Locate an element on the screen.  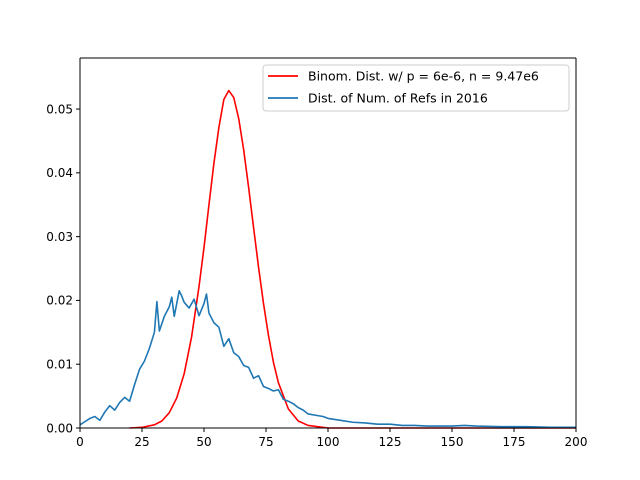
y-axis: 0.00 0.01 0.02 0.03 0.04 0.05 is located at coordinates (63, 268).